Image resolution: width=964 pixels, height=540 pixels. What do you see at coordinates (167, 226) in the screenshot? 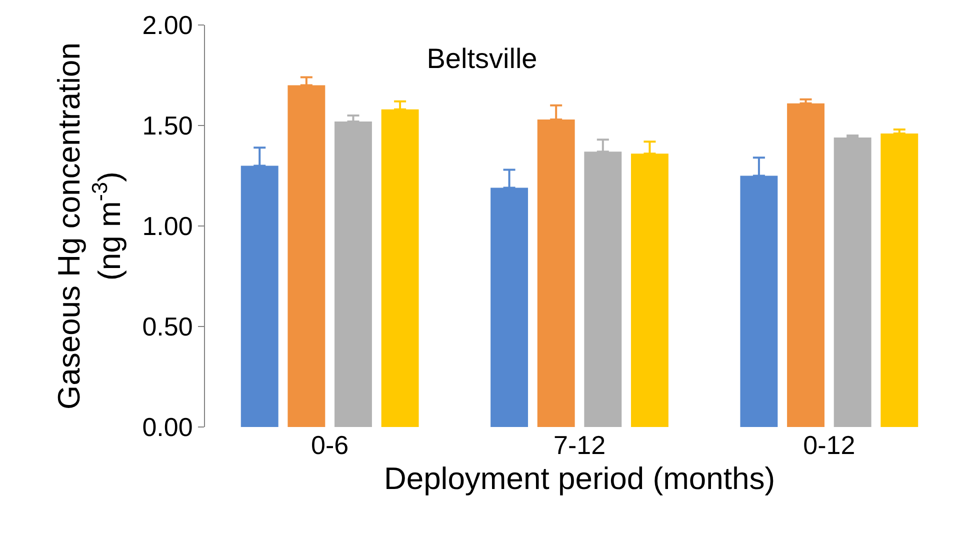
I see `y-tick-label: 1.00` at bounding box center [167, 226].